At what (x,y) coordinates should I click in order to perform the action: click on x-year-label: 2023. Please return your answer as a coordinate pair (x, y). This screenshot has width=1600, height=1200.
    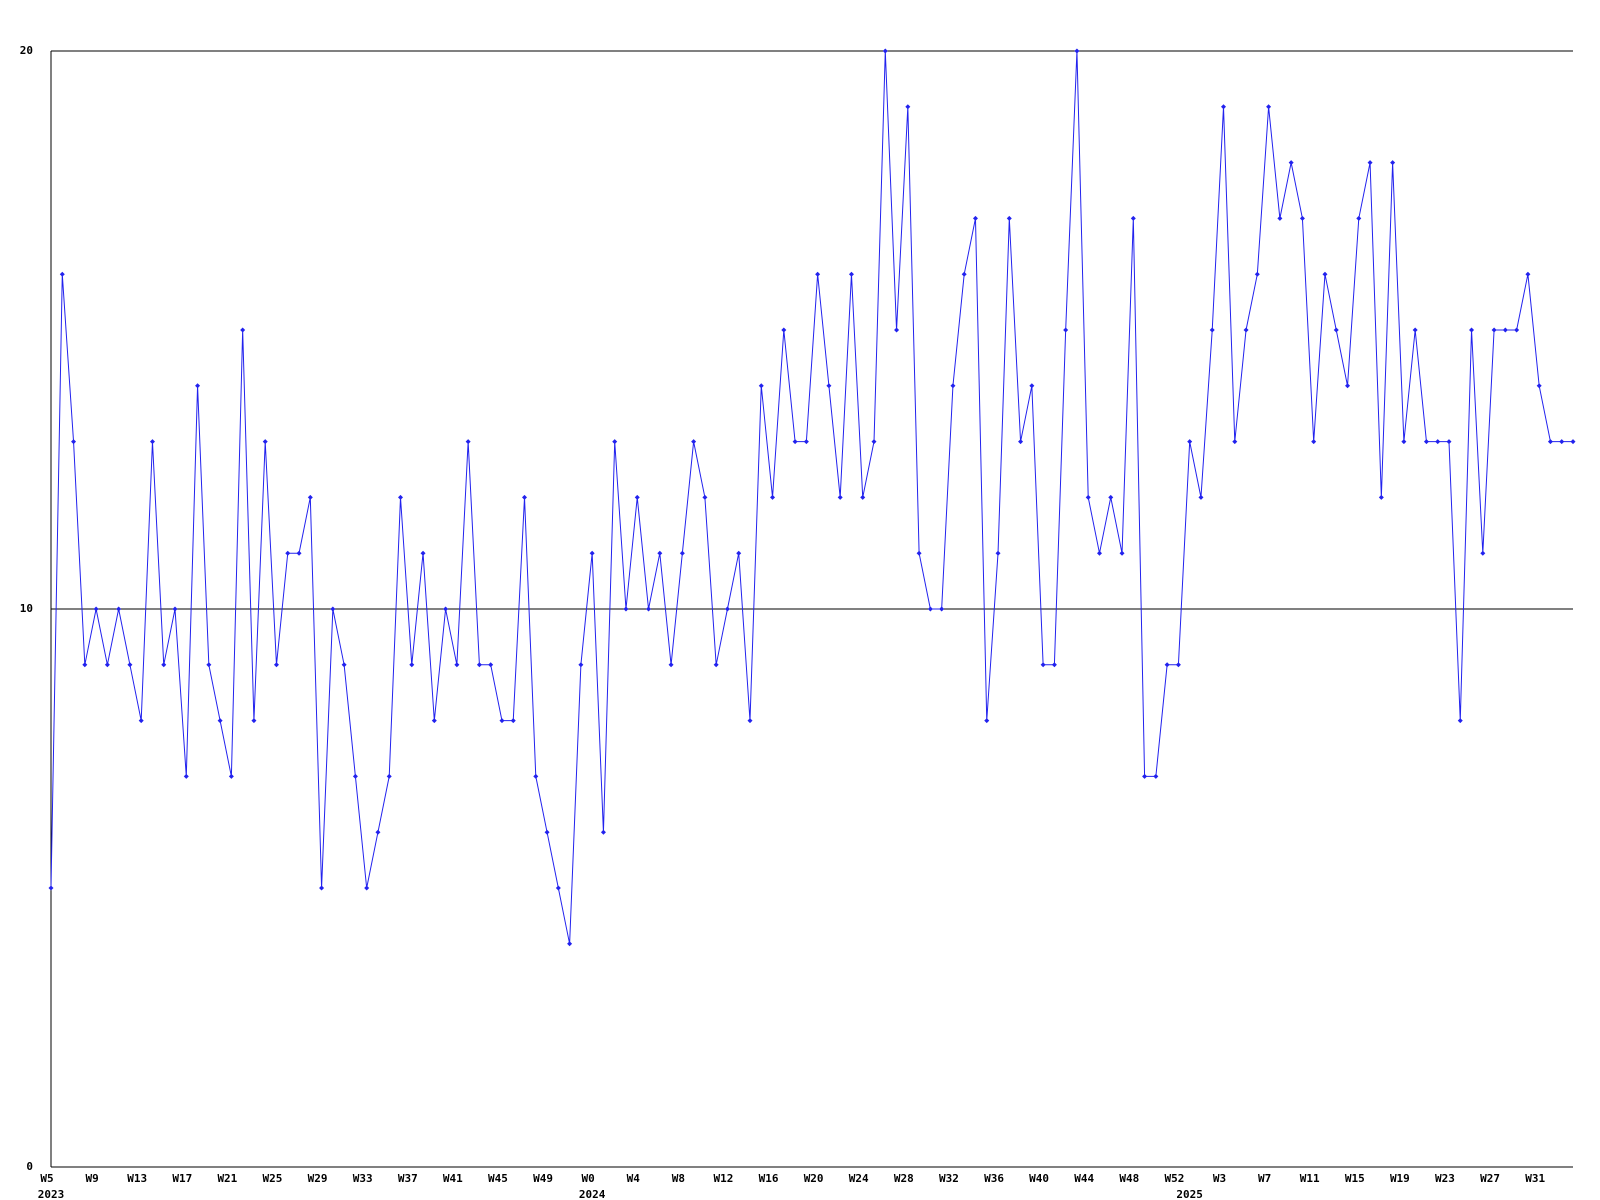
    Looking at the image, I should click on (51, 1194).